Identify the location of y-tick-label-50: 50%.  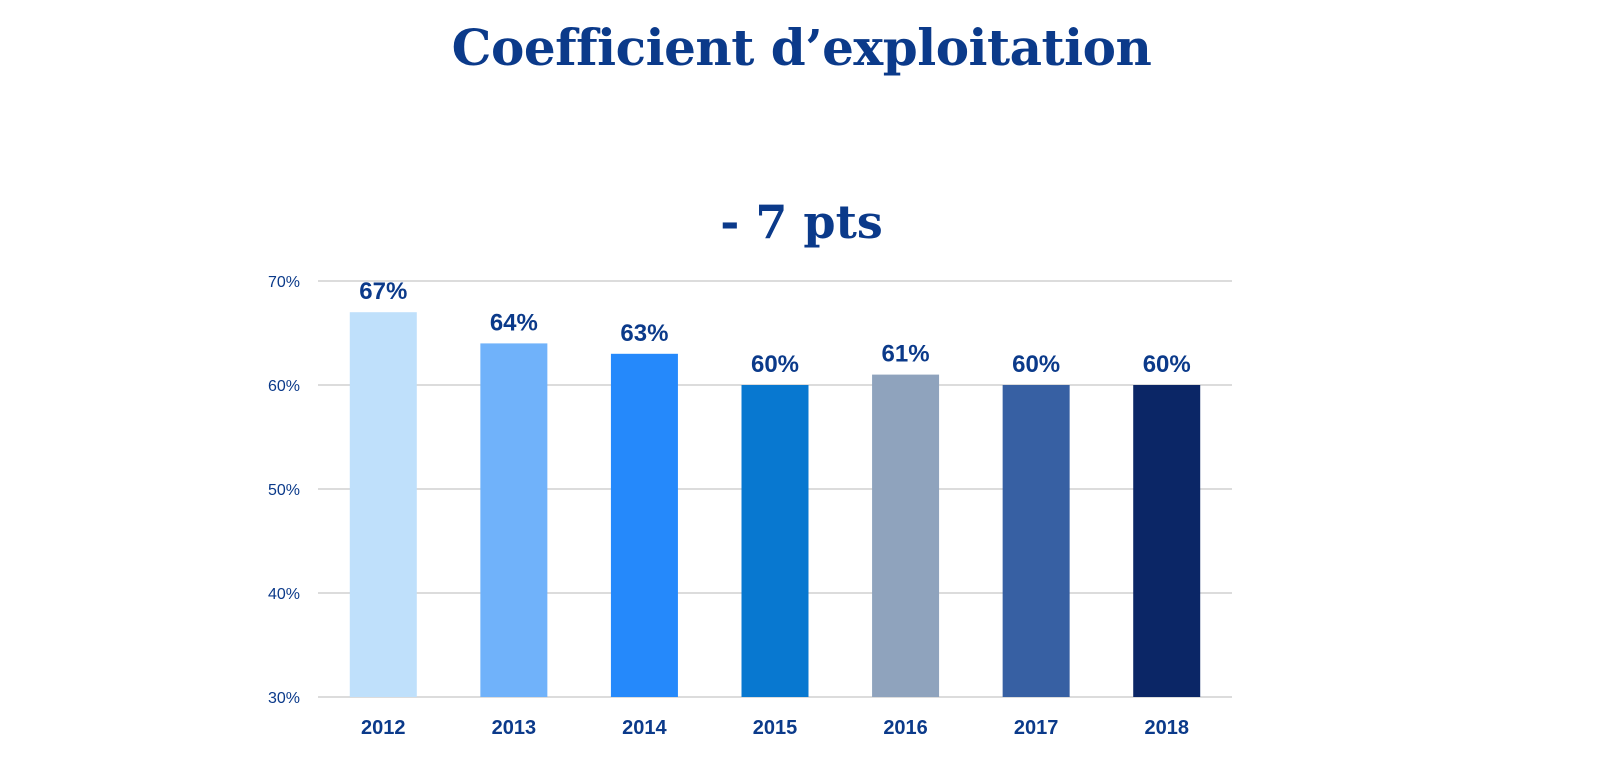
(284, 490).